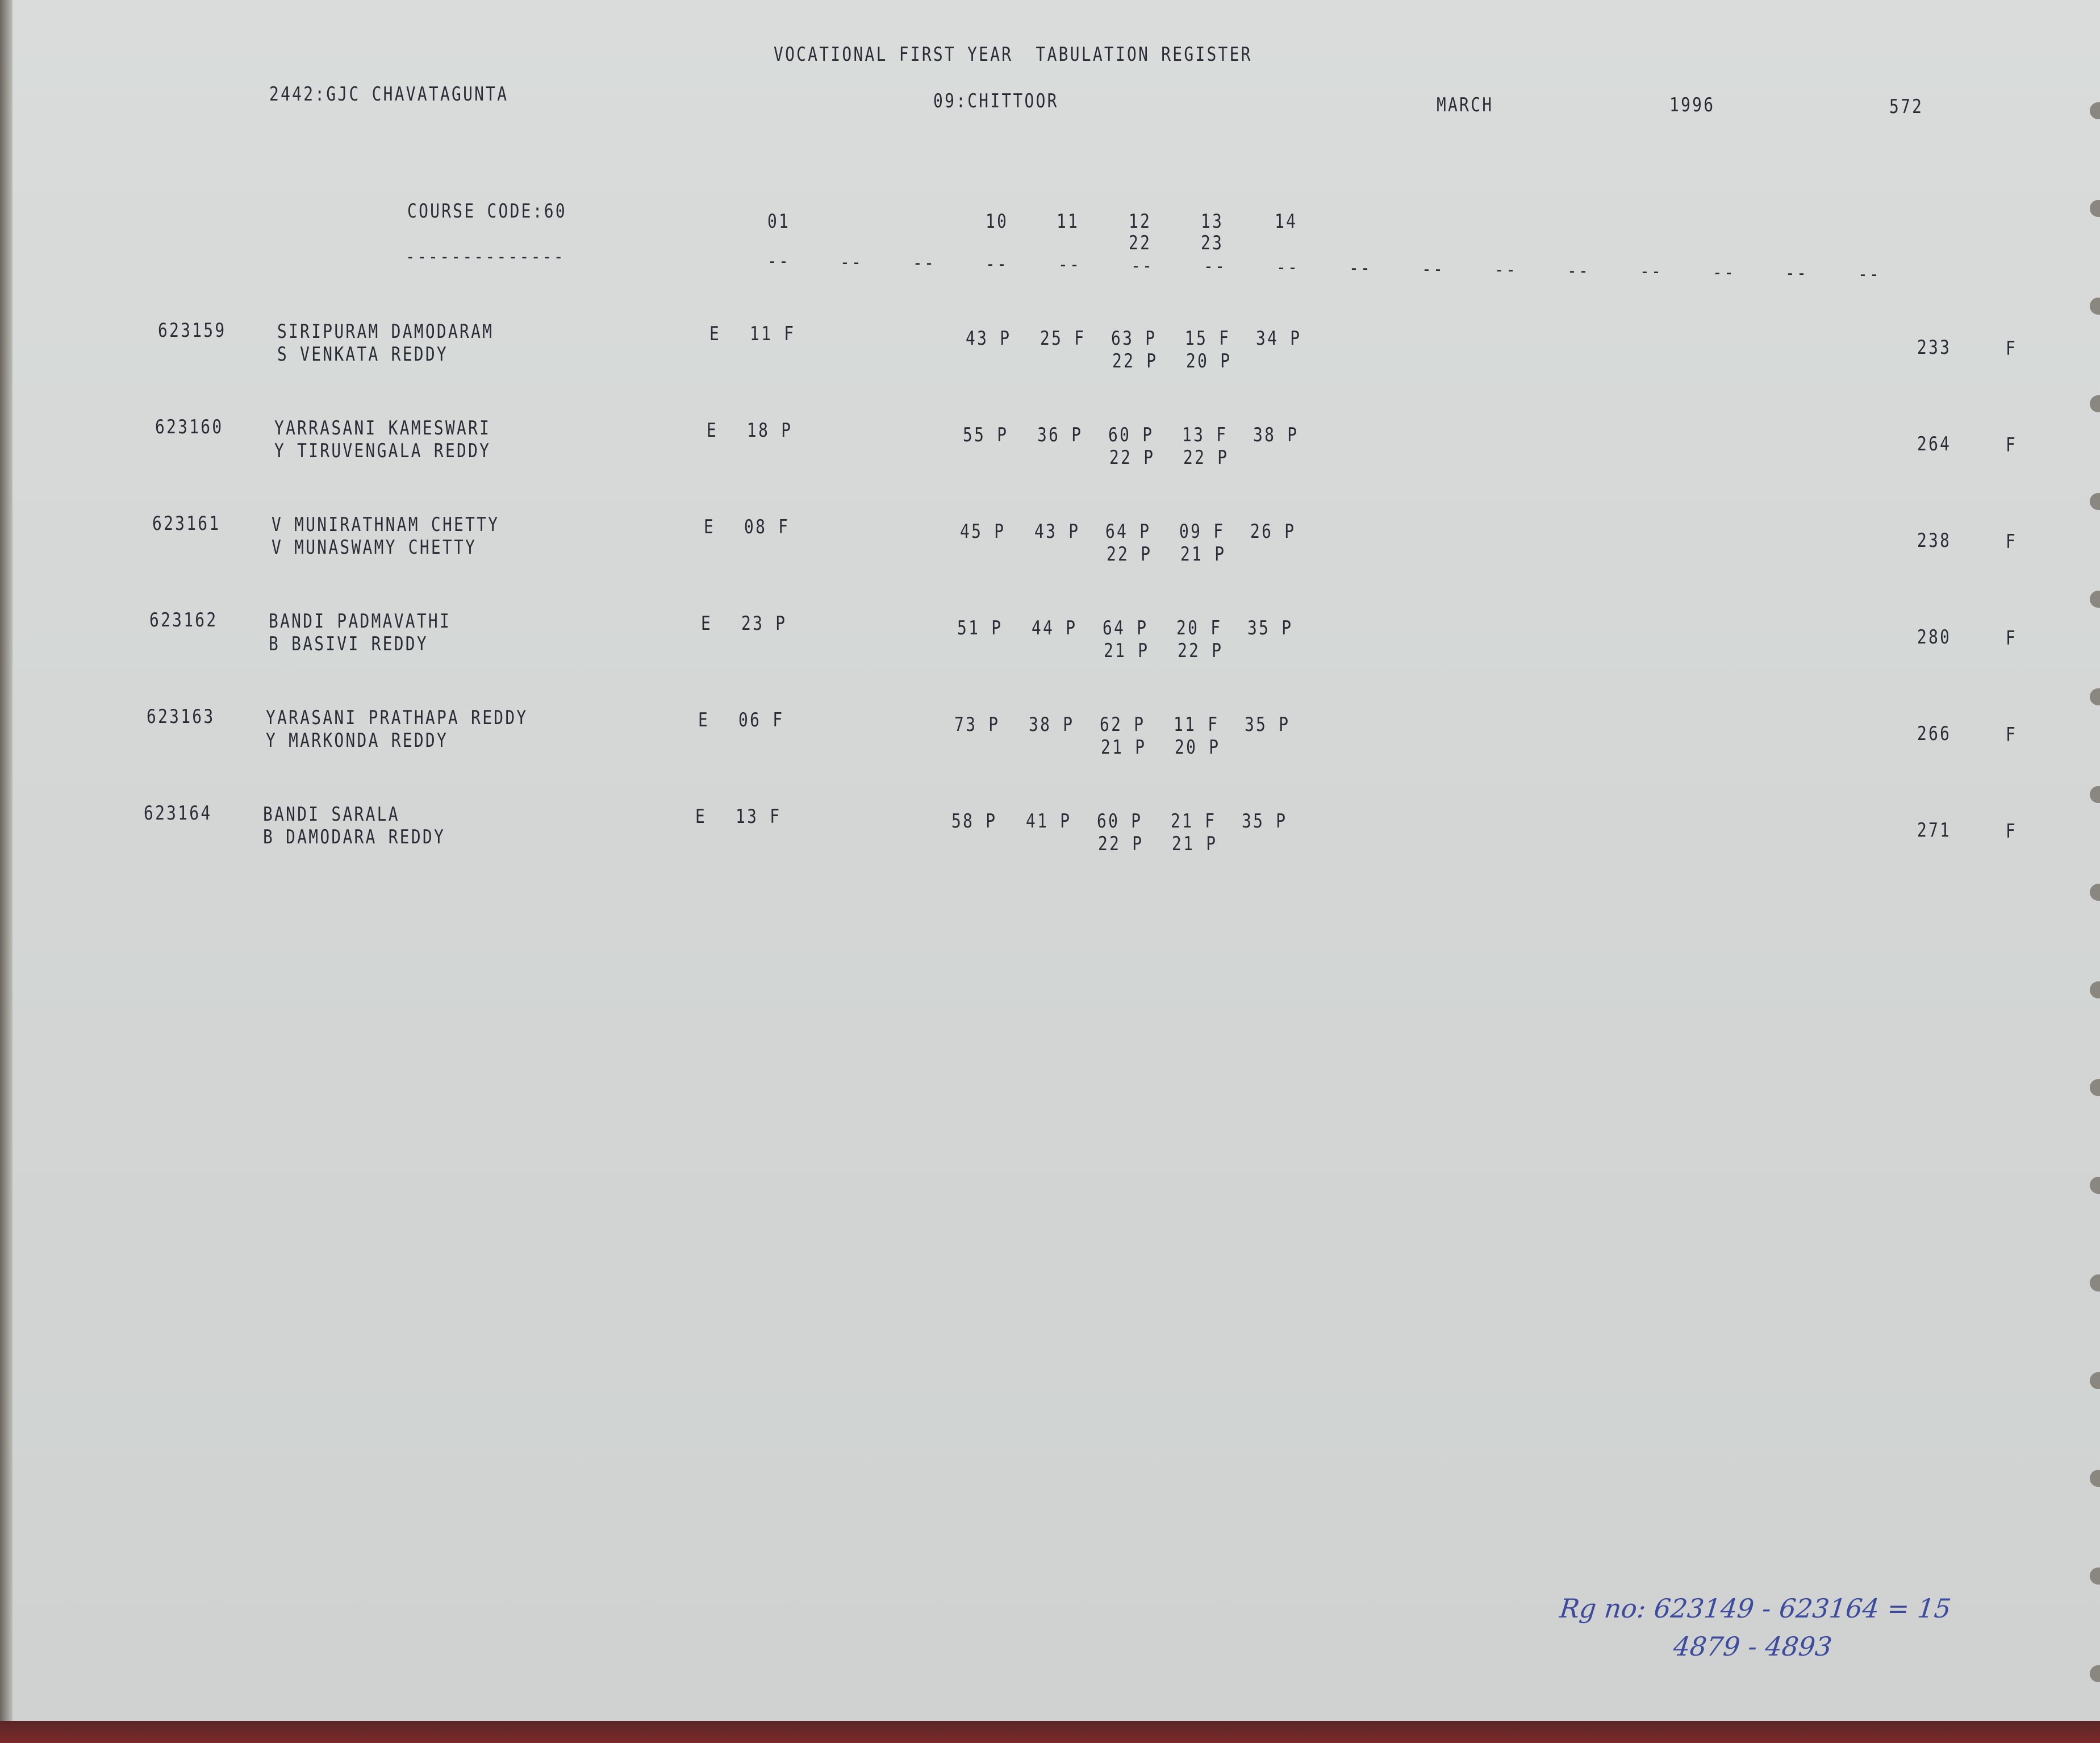  I want to click on college-name: 2442:GJC CHAVATAGUNTA, so click(389, 95).